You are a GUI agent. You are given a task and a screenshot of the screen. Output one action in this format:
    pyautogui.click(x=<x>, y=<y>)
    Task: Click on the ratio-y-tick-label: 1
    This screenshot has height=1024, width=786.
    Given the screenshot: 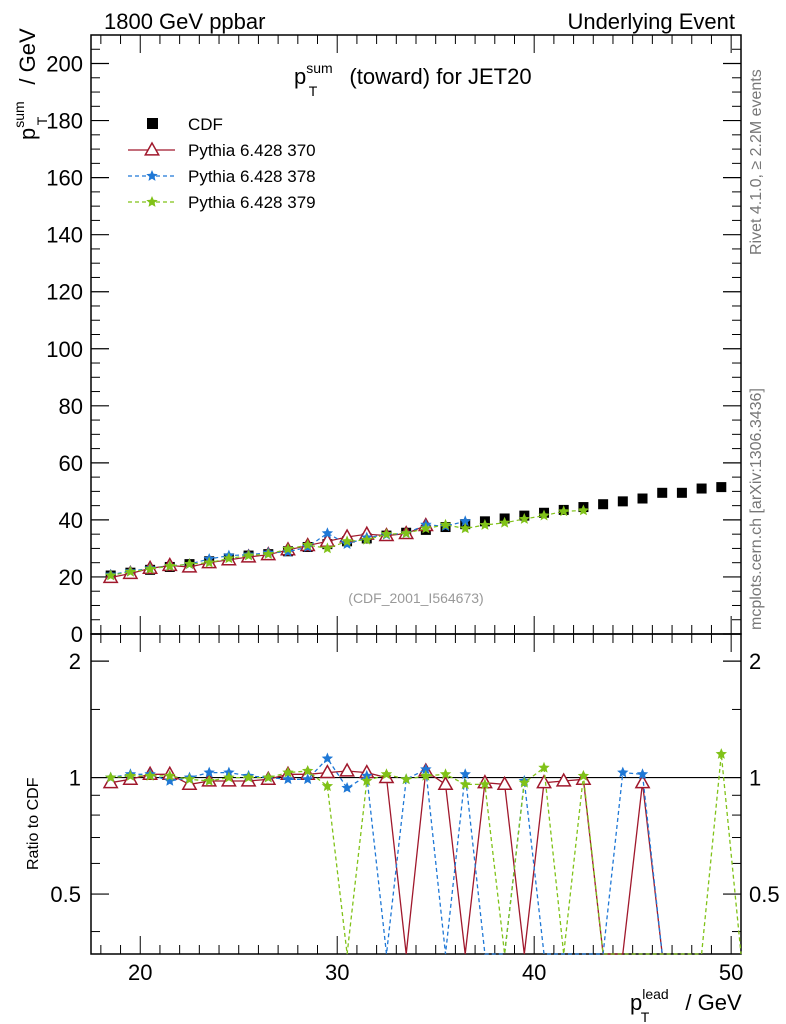 What is the action you would take?
    pyautogui.click(x=75, y=778)
    